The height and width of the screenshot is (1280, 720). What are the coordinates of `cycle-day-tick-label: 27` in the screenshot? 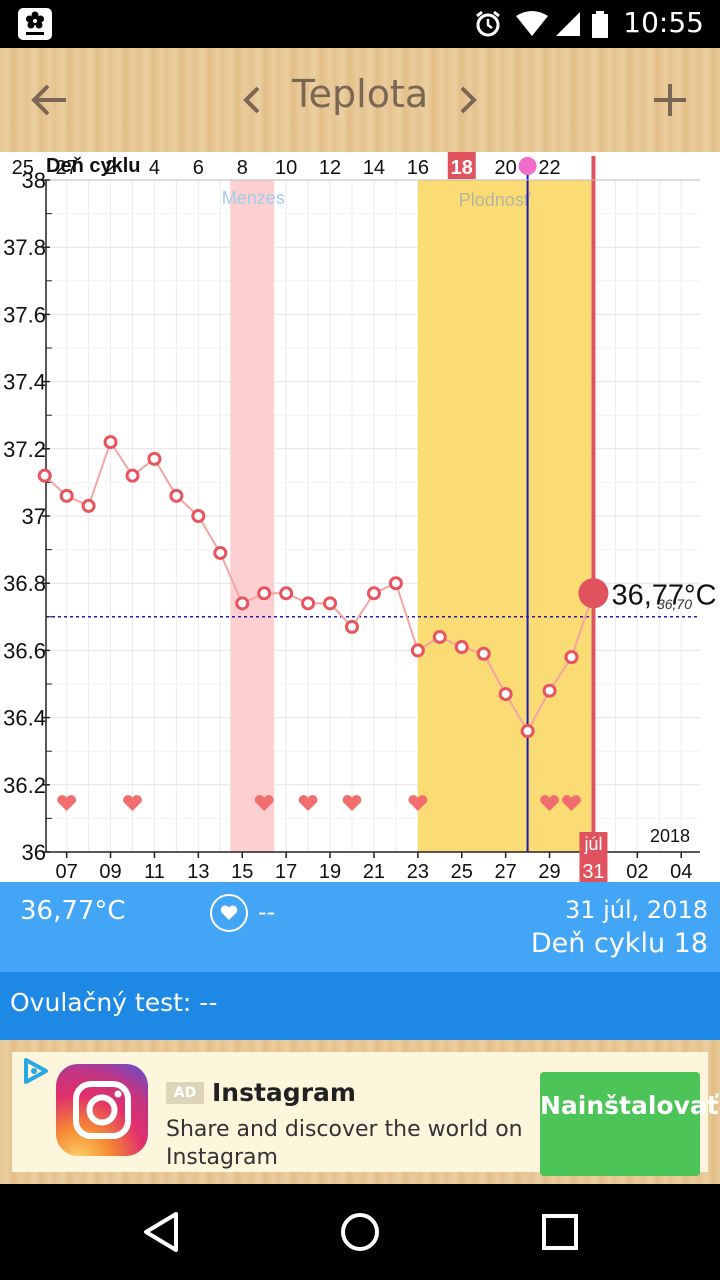 It's located at (67, 168).